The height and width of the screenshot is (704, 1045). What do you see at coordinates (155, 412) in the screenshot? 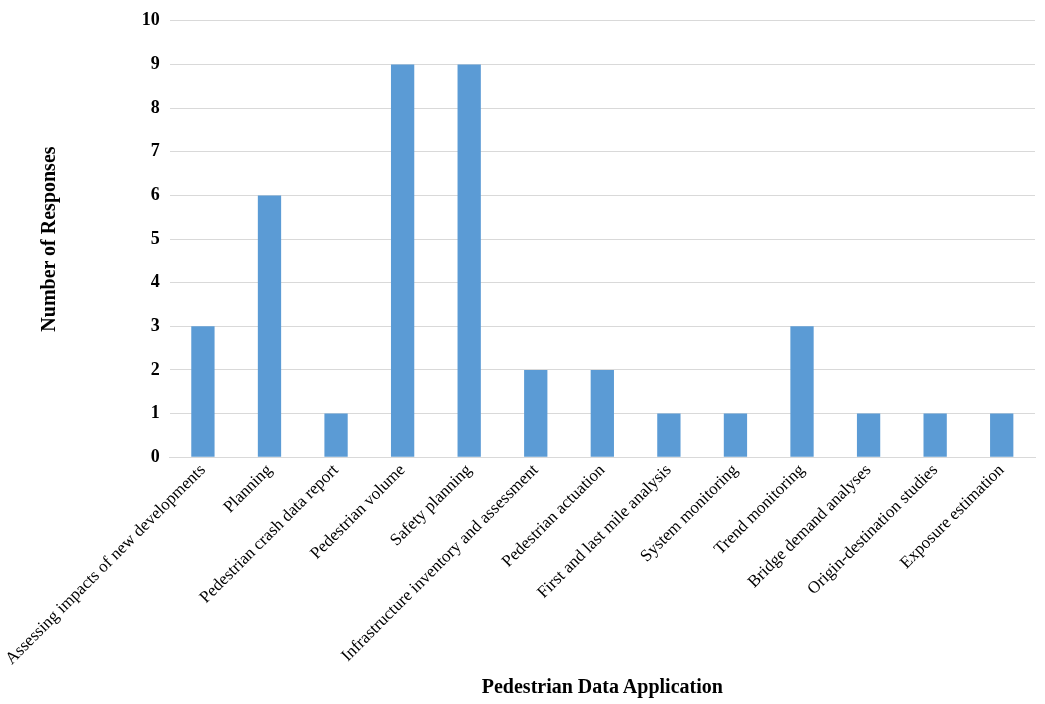
I see `y-tick-label: 1` at bounding box center [155, 412].